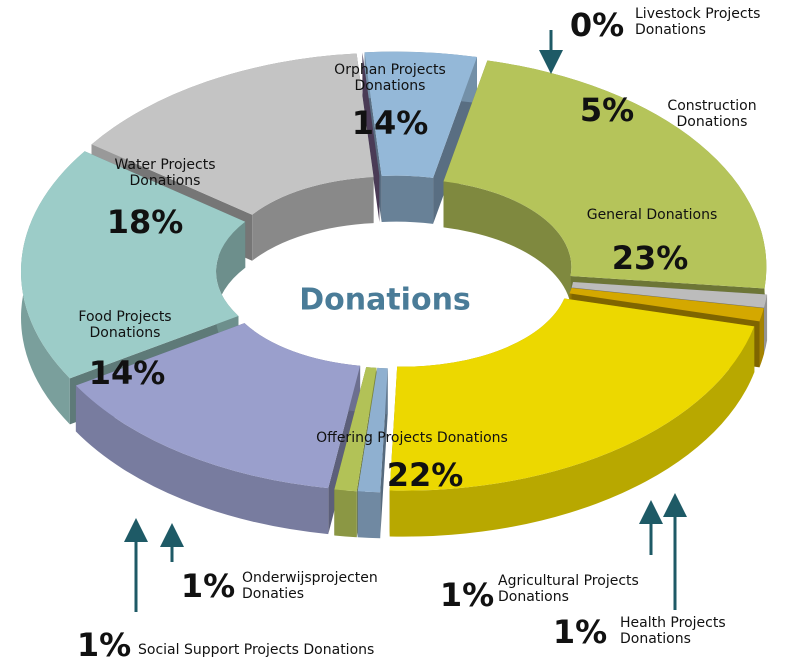 The width and height of the screenshot is (787, 664). Describe the element at coordinates (698, 22) in the screenshot. I see `segment-label: Livestock Projects Donations` at that location.